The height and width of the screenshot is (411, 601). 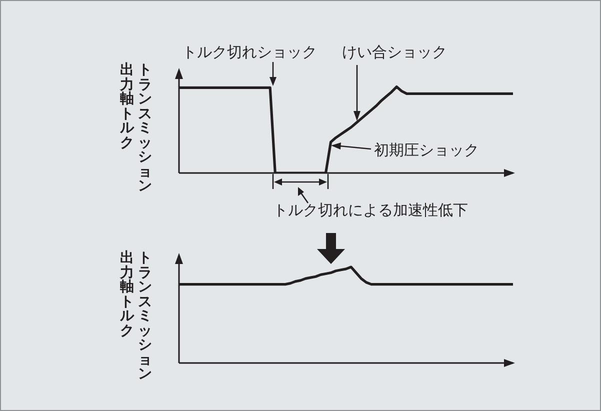 What do you see at coordinates (426, 150) in the screenshot?
I see `annotation: 初期圧ショック` at bounding box center [426, 150].